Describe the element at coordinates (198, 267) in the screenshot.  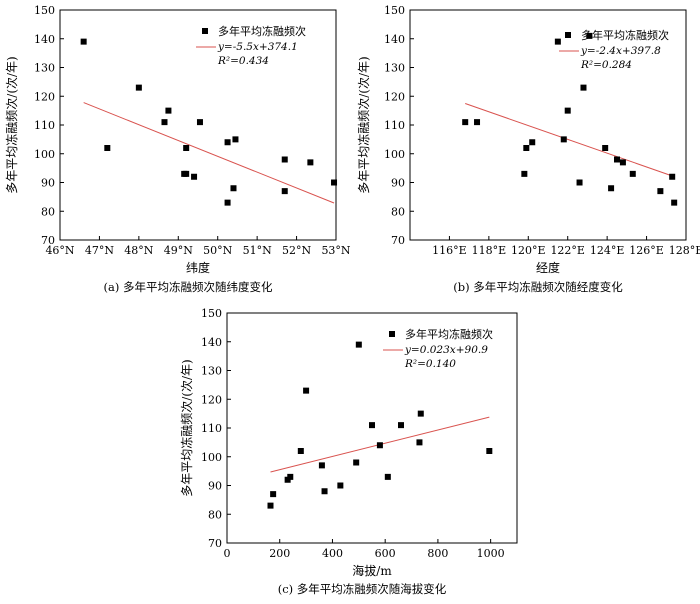
I see `x-axis-label: 纬度` at that location.